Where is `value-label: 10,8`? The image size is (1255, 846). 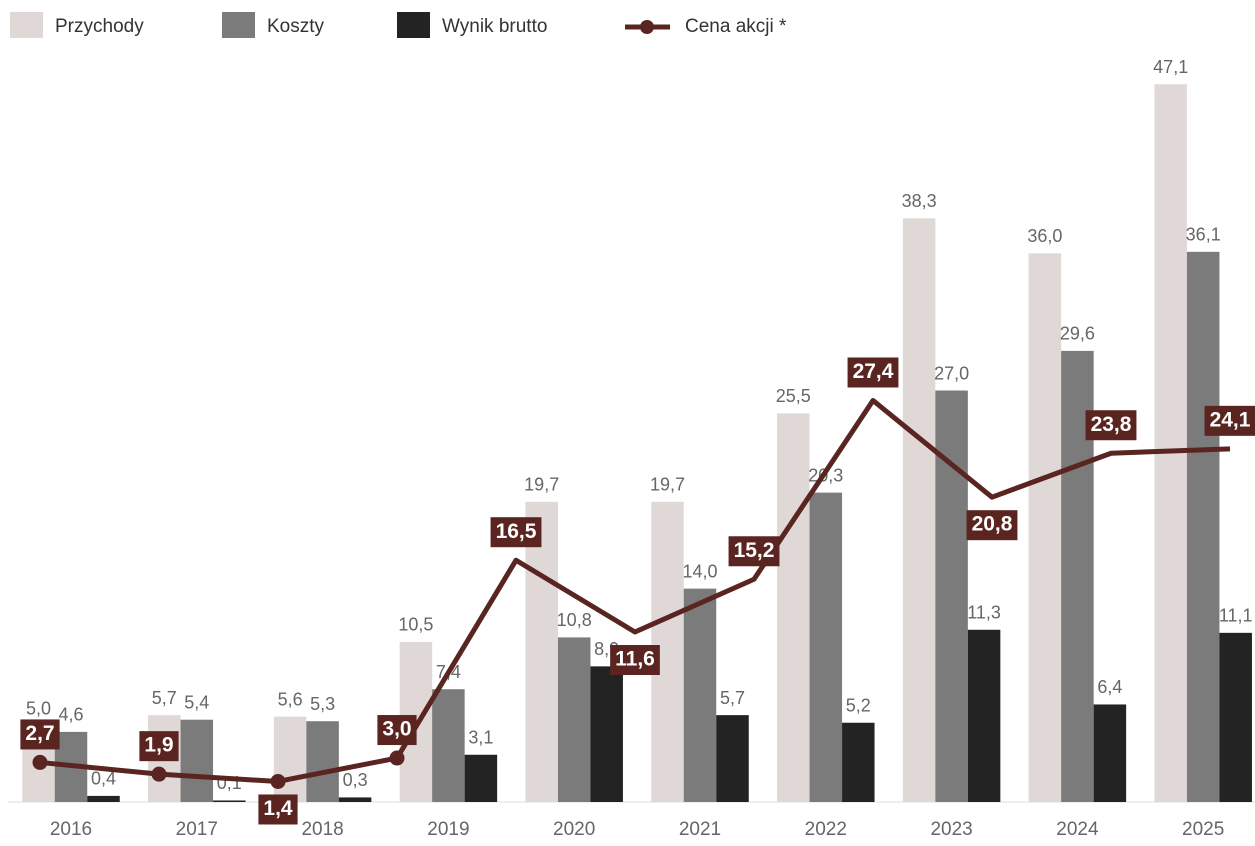 value-label: 10,8 is located at coordinates (574, 620).